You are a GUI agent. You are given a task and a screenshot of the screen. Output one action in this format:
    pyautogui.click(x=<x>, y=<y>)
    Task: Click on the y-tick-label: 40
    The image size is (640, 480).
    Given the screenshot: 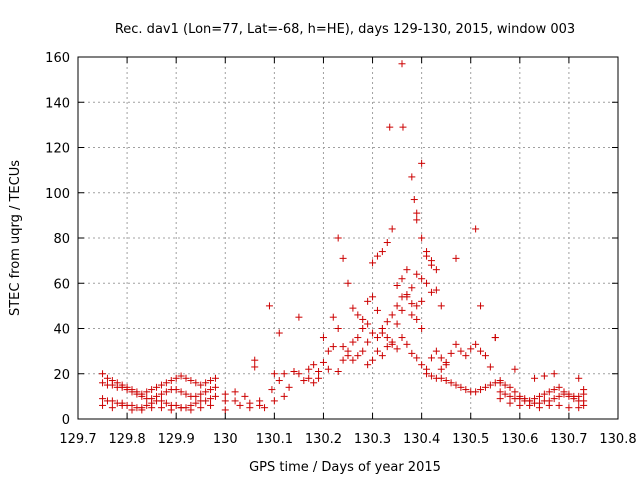 What is the action you would take?
    pyautogui.click(x=61, y=330)
    